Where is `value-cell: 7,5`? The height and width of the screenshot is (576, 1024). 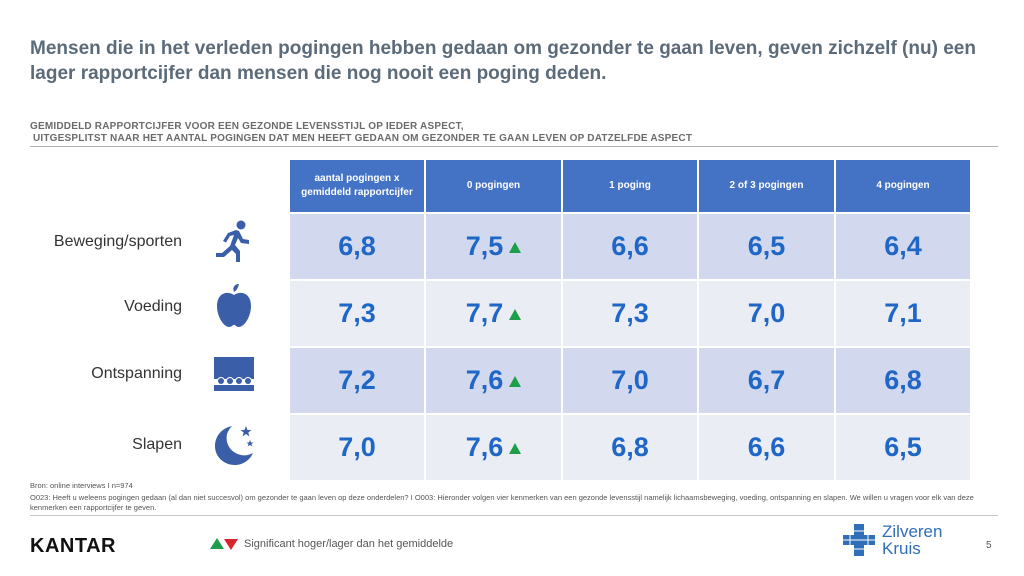 value-cell: 7,5 is located at coordinates (494, 246).